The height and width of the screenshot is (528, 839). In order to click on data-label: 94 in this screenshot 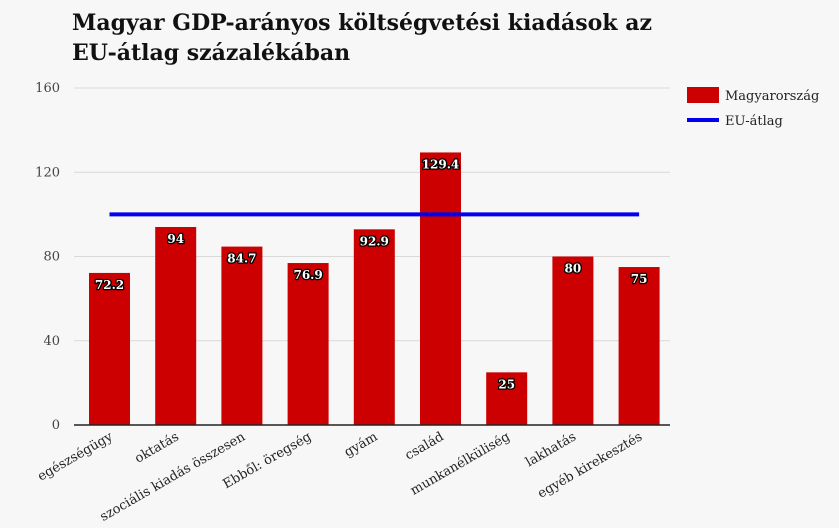, I will do `click(175, 239)`.